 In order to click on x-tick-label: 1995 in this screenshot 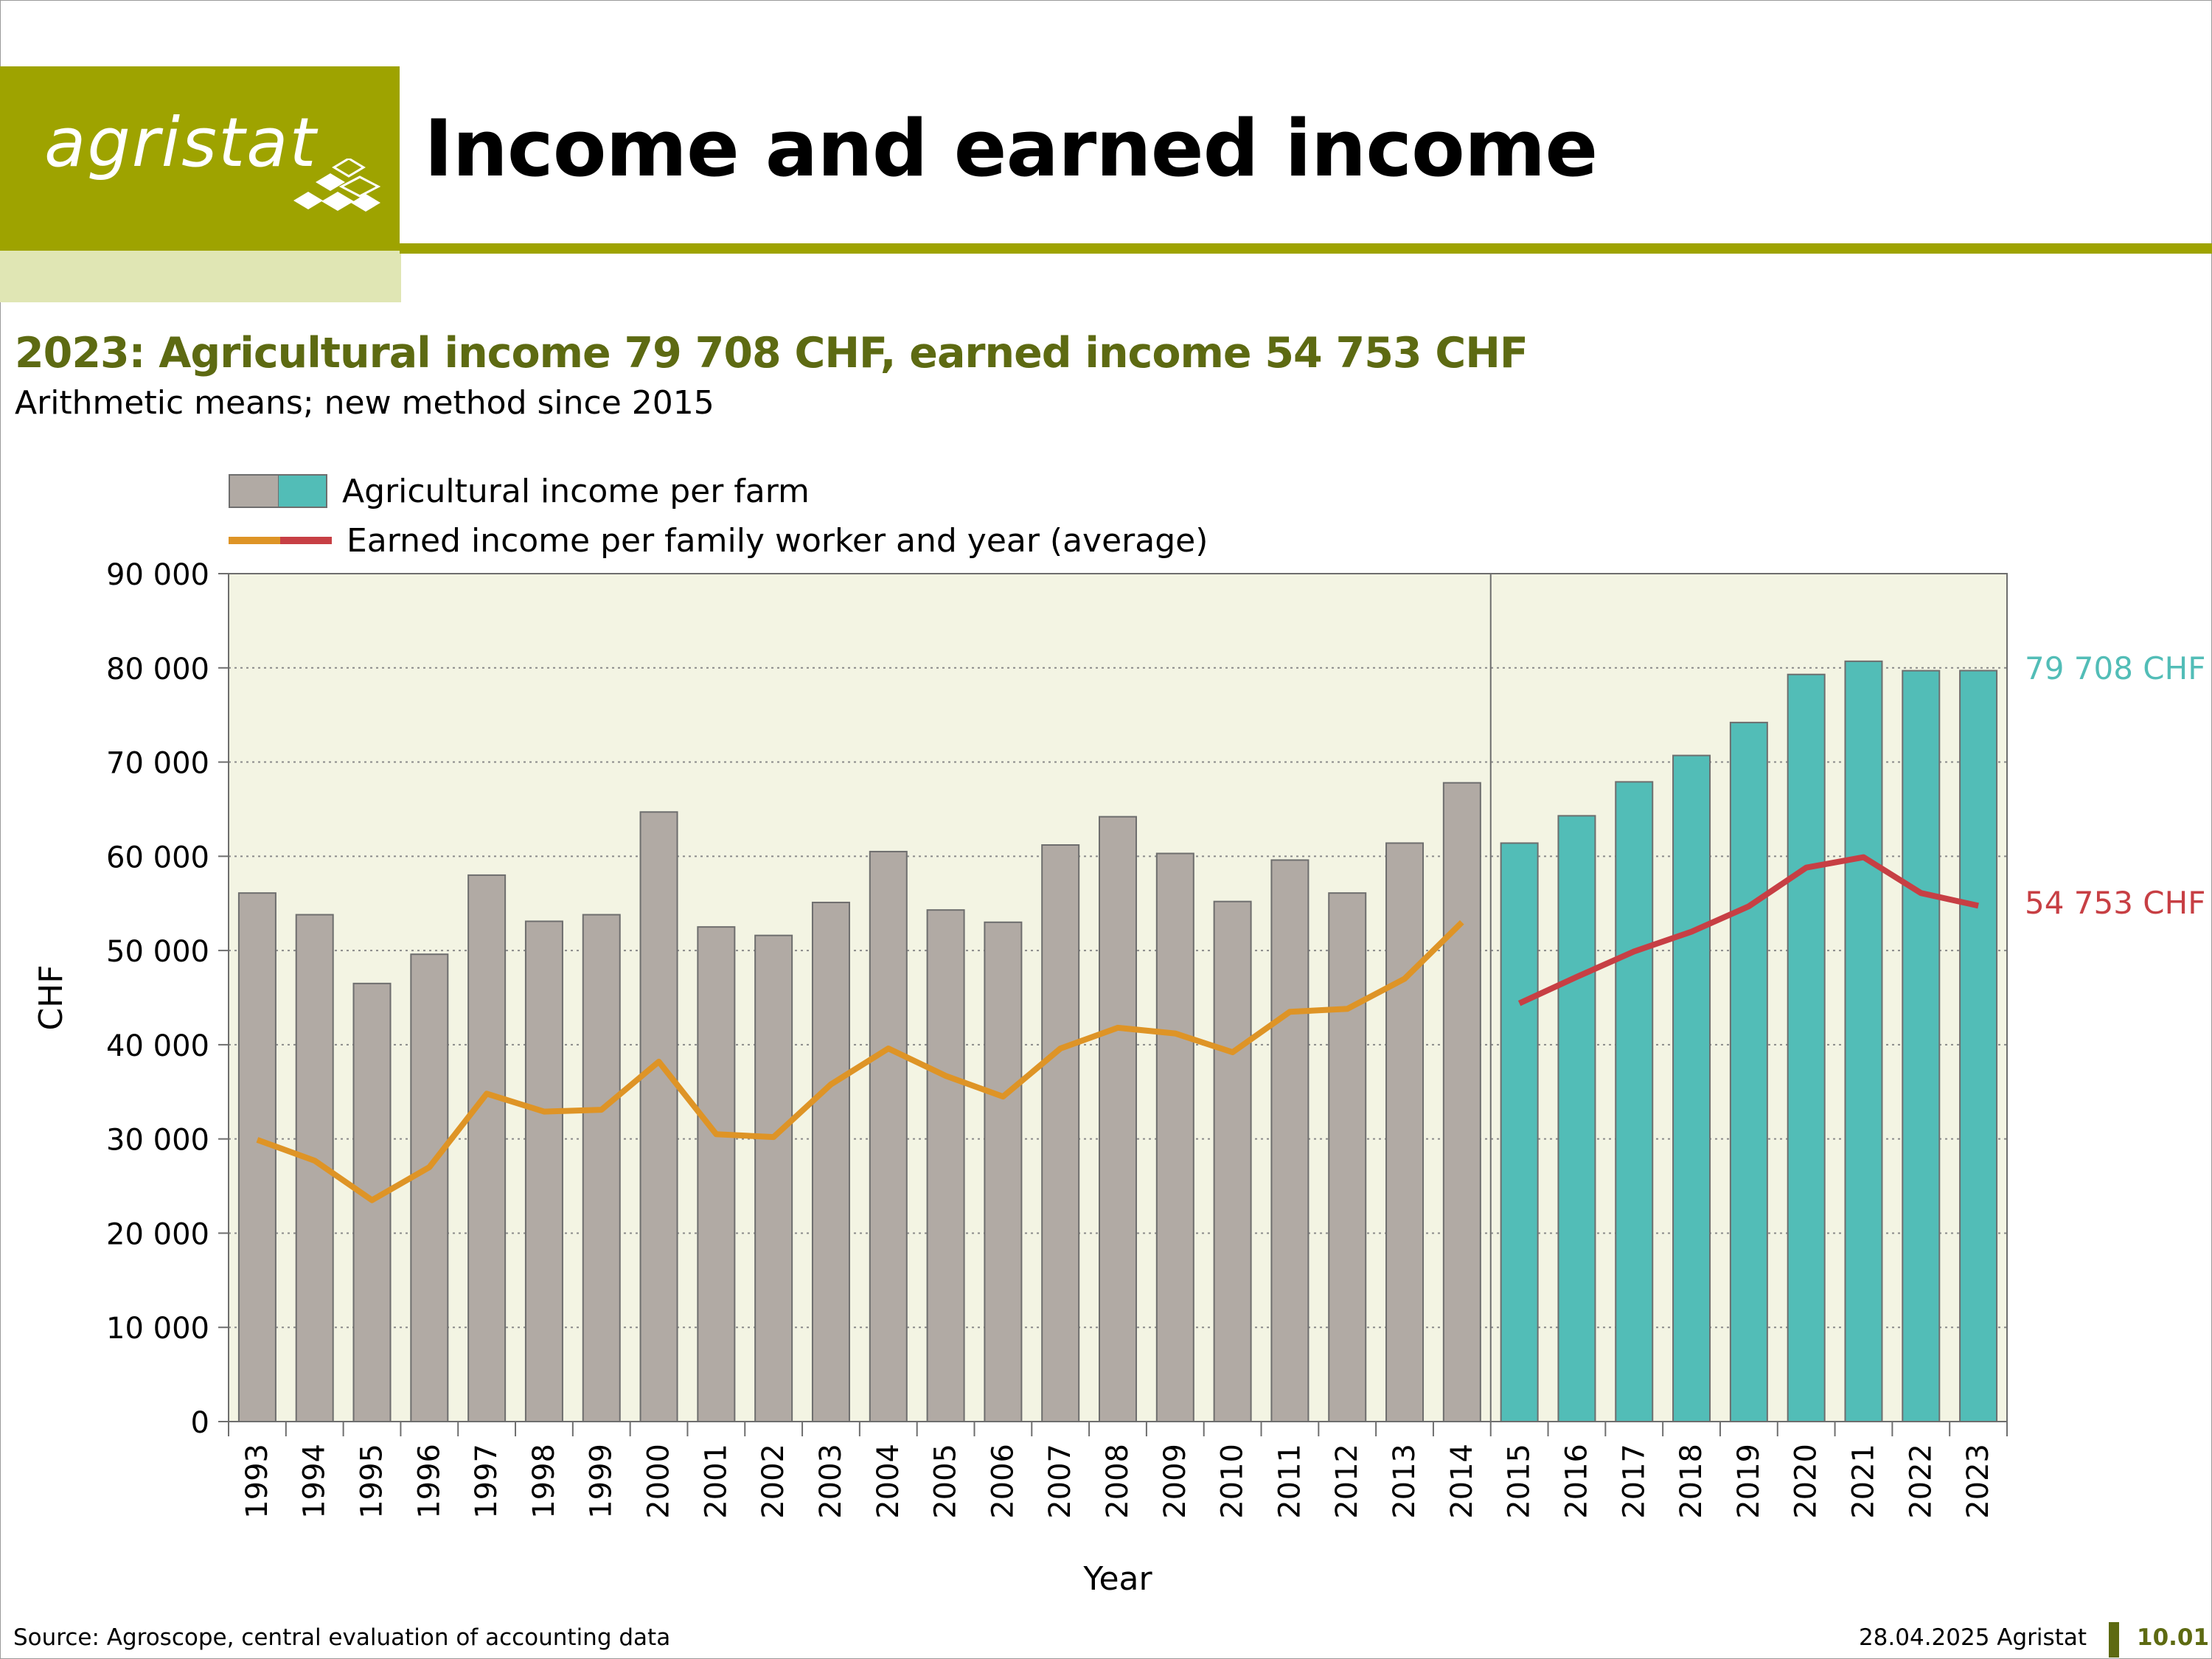, I will do `click(372, 1481)`.